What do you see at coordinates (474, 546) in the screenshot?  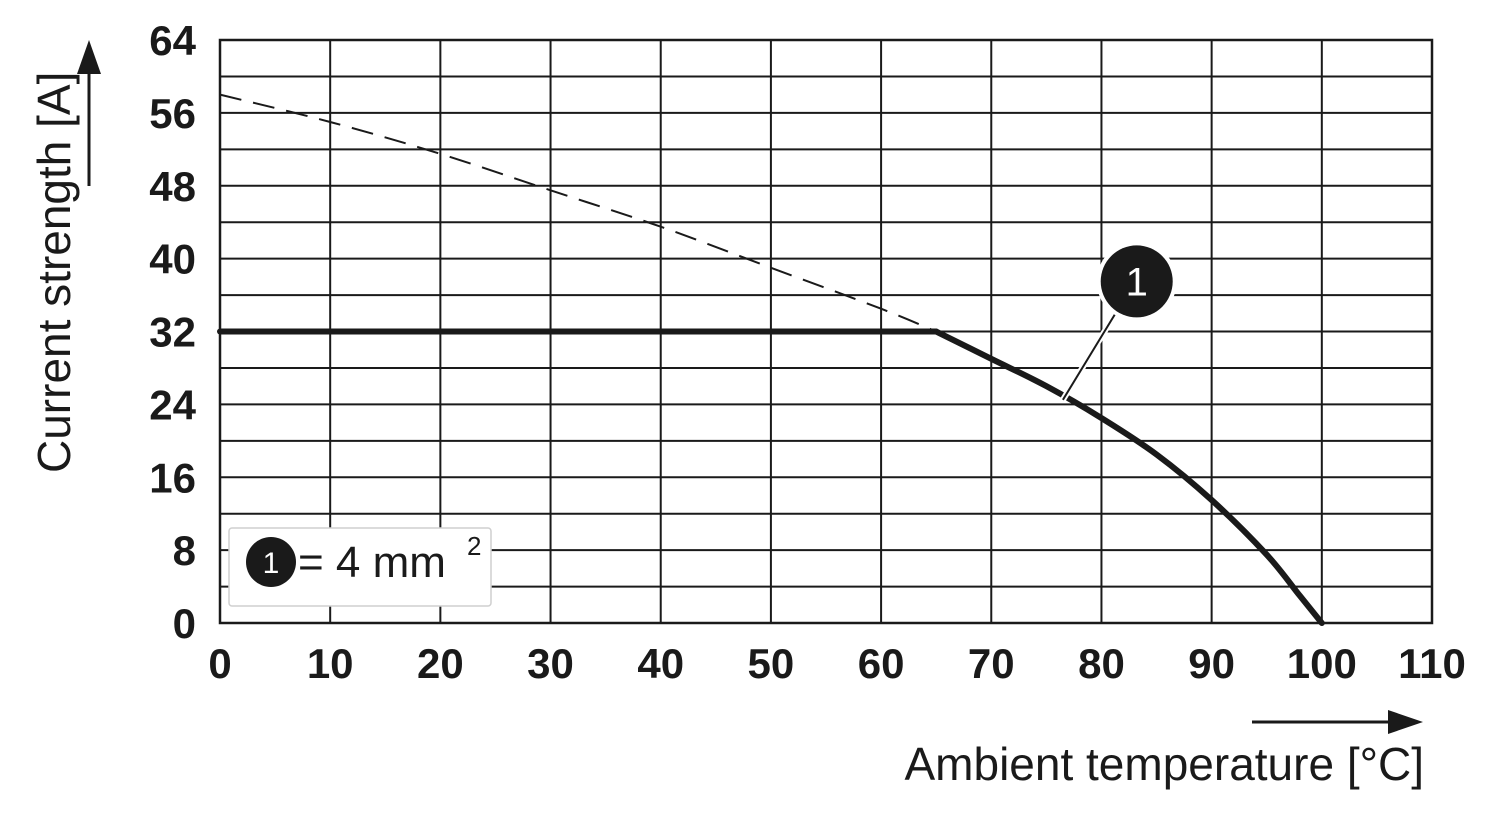 I see `legend-superscript: 2` at bounding box center [474, 546].